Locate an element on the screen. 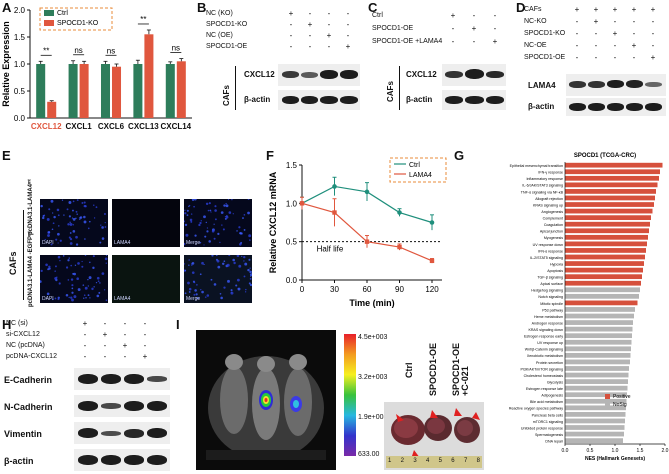  g-category-label: Cholesterol homeostasis is located at coordinates (544, 376).